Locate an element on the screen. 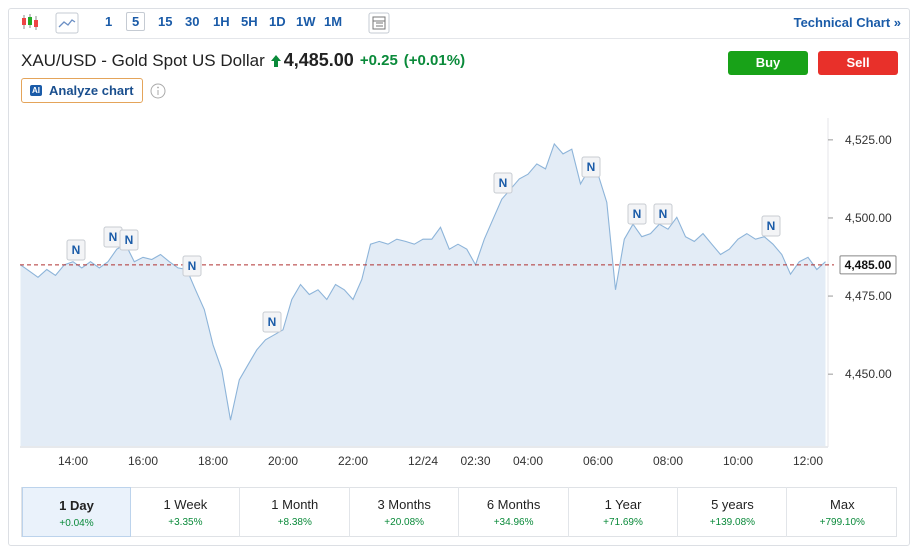 This screenshot has width=922, height=557. x-tick-label: 02:30 is located at coordinates (475, 461).